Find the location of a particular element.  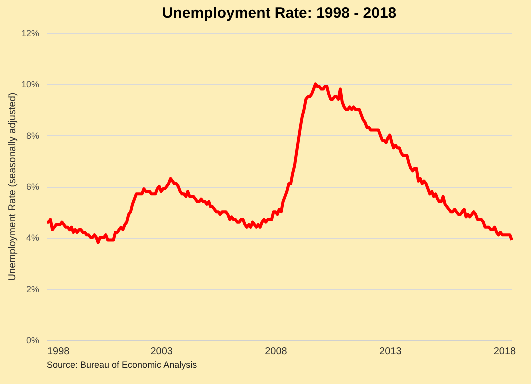

source-note: Source: Bureau of Economic Analysis is located at coordinates (122, 365).